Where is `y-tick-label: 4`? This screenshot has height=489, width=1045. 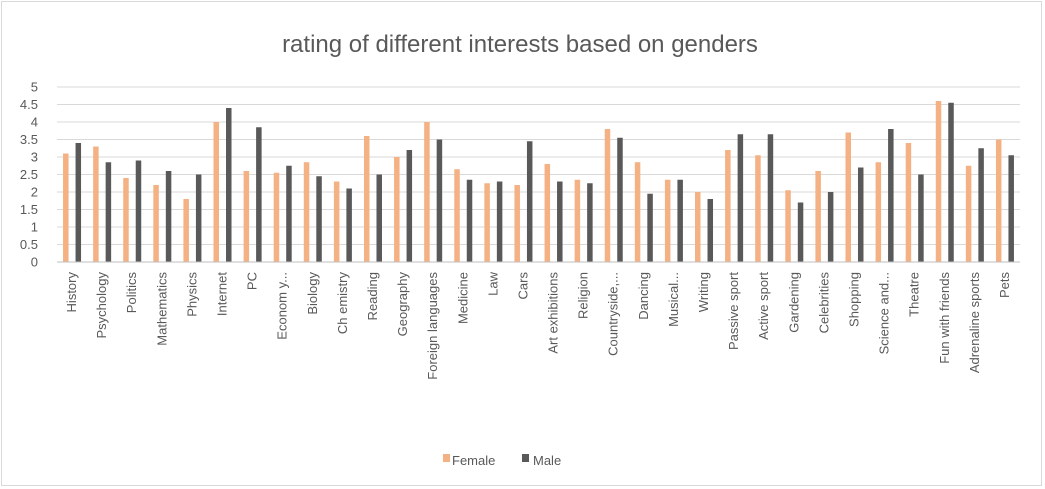 y-tick-label: 4 is located at coordinates (34, 122).